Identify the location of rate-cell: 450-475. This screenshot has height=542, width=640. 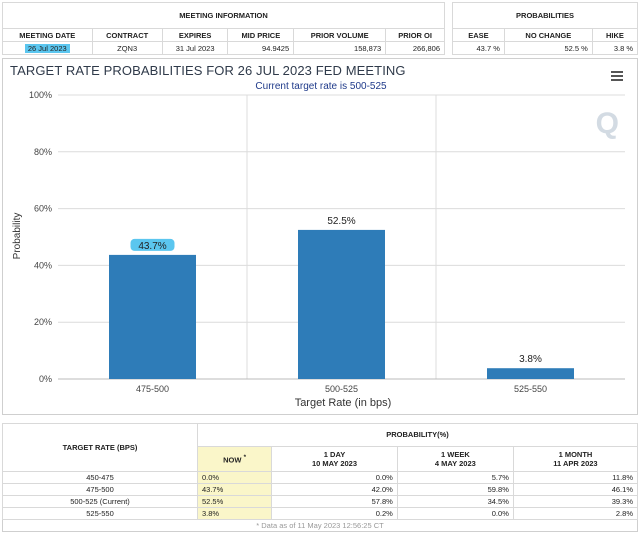
(100, 477).